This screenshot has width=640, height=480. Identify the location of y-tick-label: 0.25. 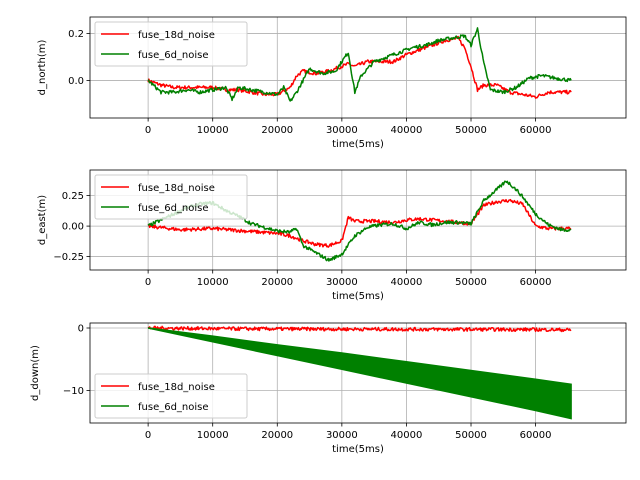
(73, 196).